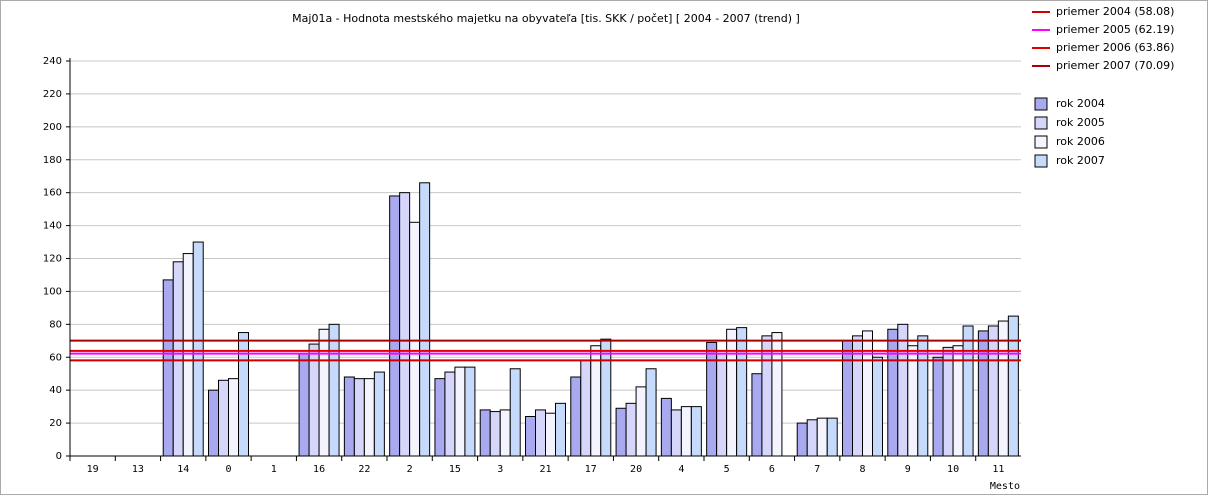  What do you see at coordinates (817, 469) in the screenshot?
I see `x-tick-label: 7` at bounding box center [817, 469].